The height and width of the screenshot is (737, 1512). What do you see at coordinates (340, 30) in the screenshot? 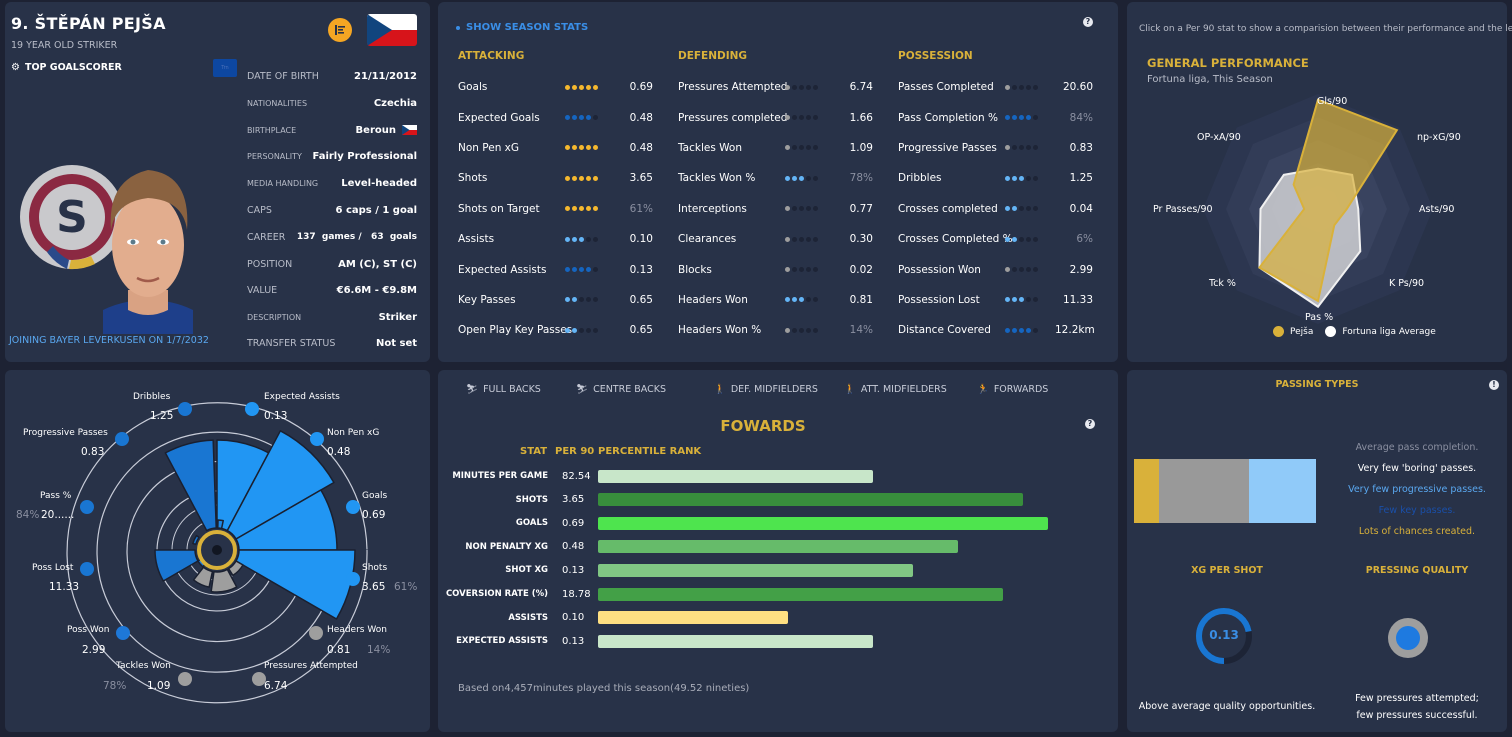
I see `role-list-icon` at bounding box center [340, 30].